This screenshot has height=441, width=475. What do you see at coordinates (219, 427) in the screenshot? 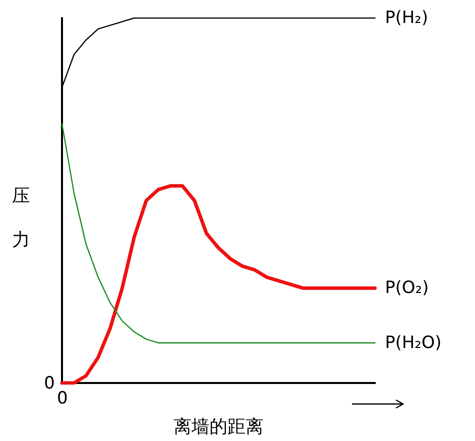
I see `x-axis-title: 离墙的距离` at bounding box center [219, 427].